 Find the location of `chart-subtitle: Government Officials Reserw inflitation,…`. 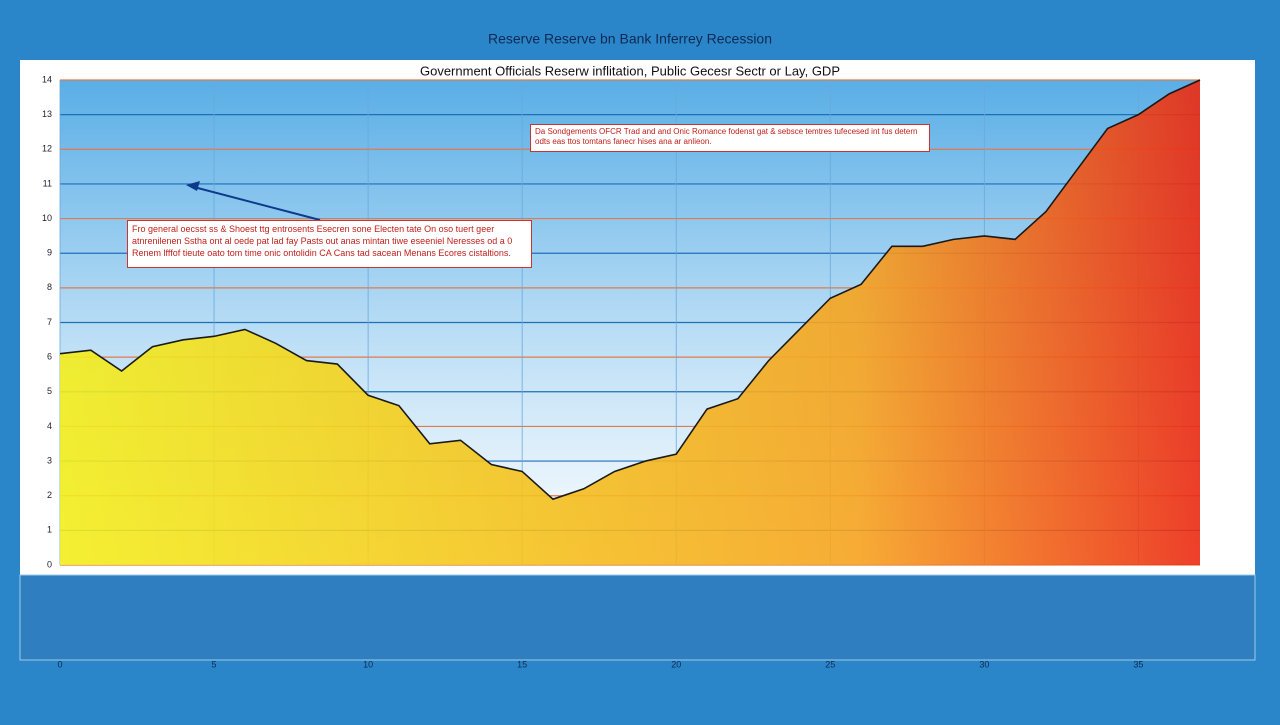

chart-subtitle: Government Officials Reserw inflitation,… is located at coordinates (630, 70).